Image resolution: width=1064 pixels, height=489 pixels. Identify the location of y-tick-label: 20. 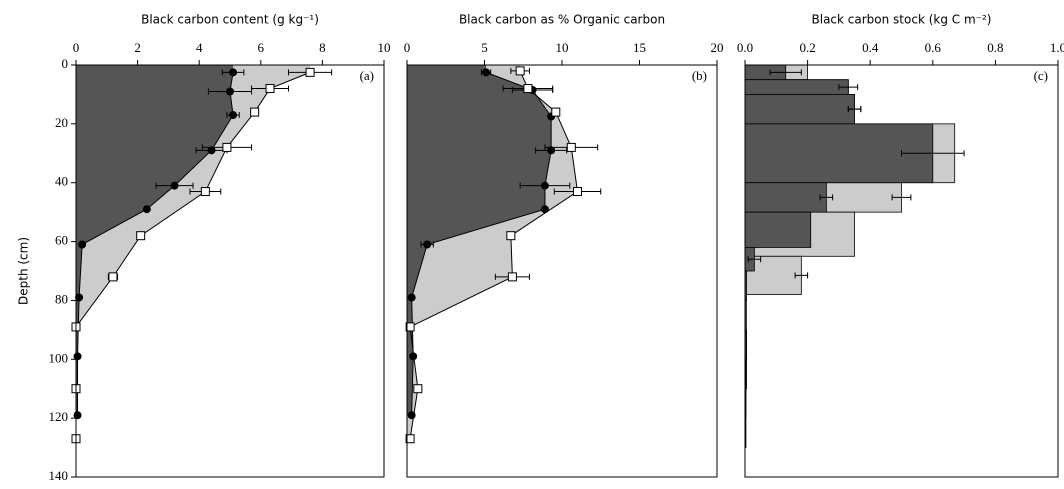
(61, 122).